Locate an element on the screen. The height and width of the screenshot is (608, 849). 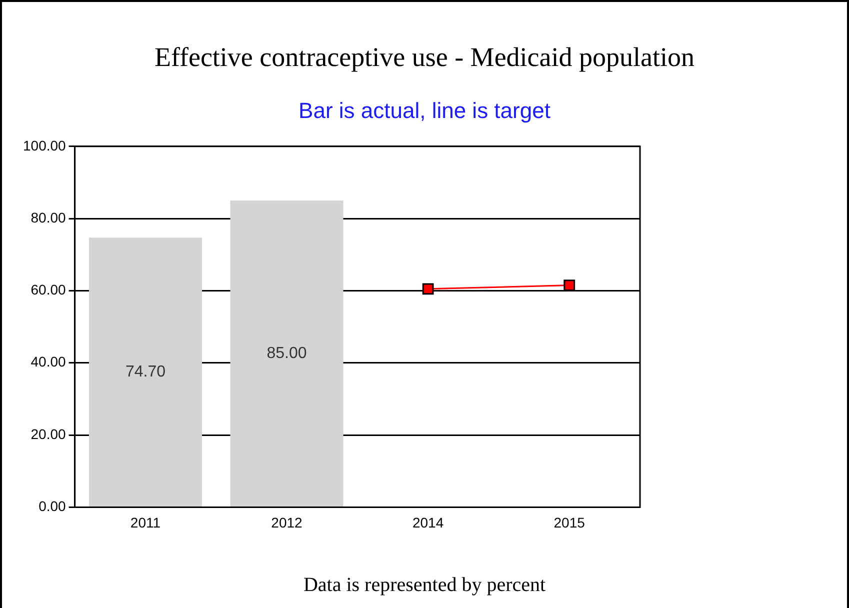
x-tick-label: 2012 is located at coordinates (287, 522).